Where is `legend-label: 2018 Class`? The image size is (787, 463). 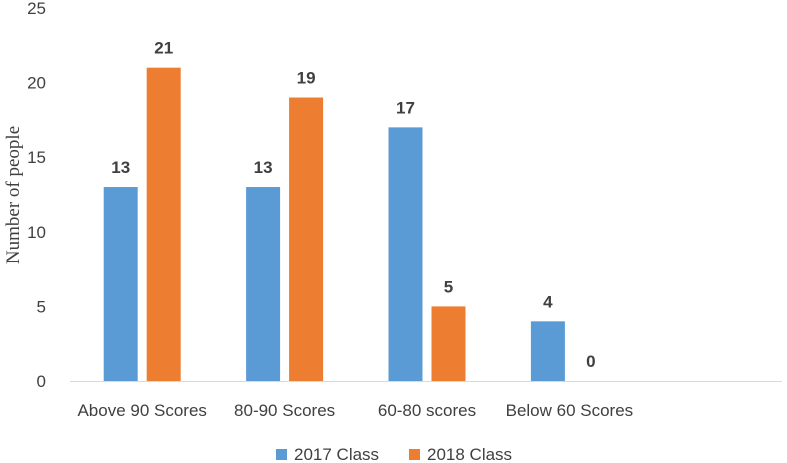
legend-label: 2018 Class is located at coordinates (469, 454).